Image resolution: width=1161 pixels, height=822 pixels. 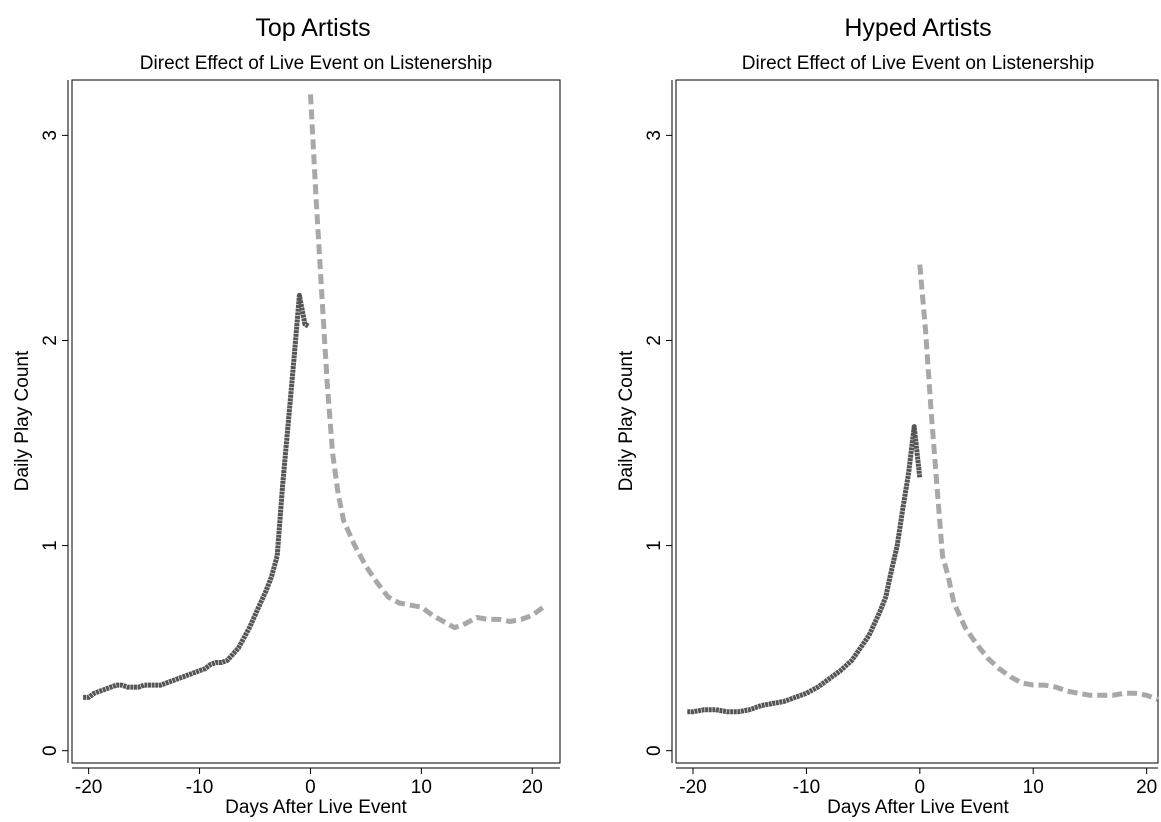 I want to click on chart-title: Top Artists, so click(x=312, y=28).